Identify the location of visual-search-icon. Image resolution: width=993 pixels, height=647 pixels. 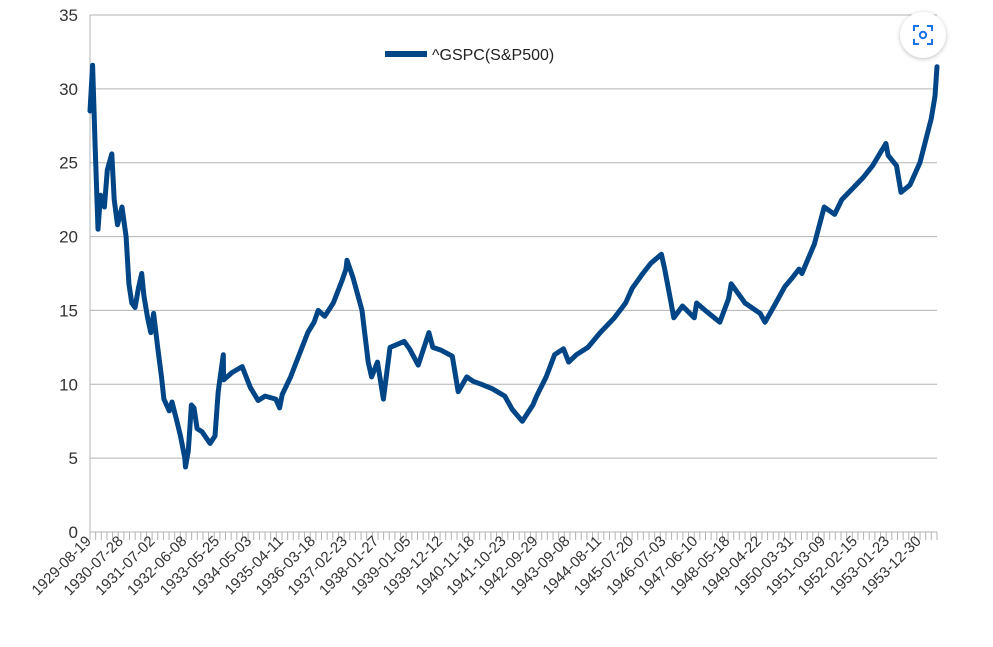
(923, 35).